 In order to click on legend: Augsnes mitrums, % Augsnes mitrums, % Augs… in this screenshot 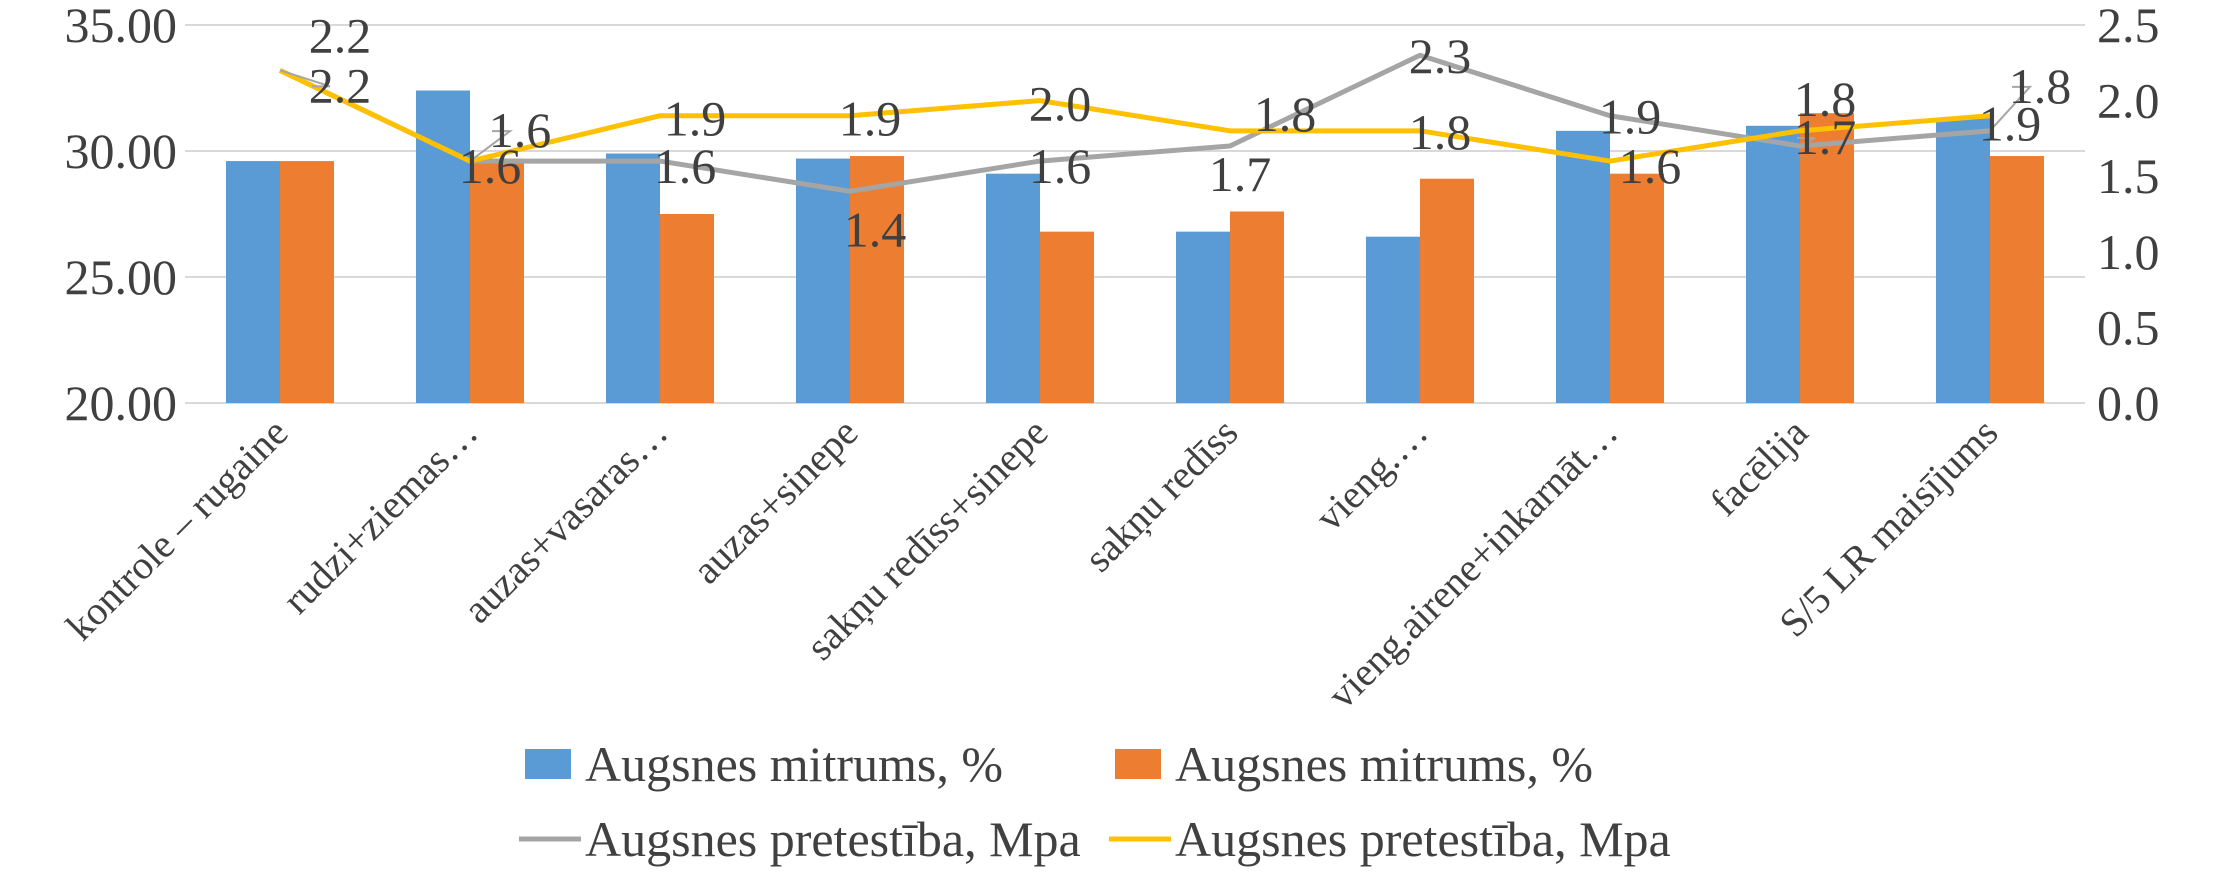, I will do `click(1095, 801)`.